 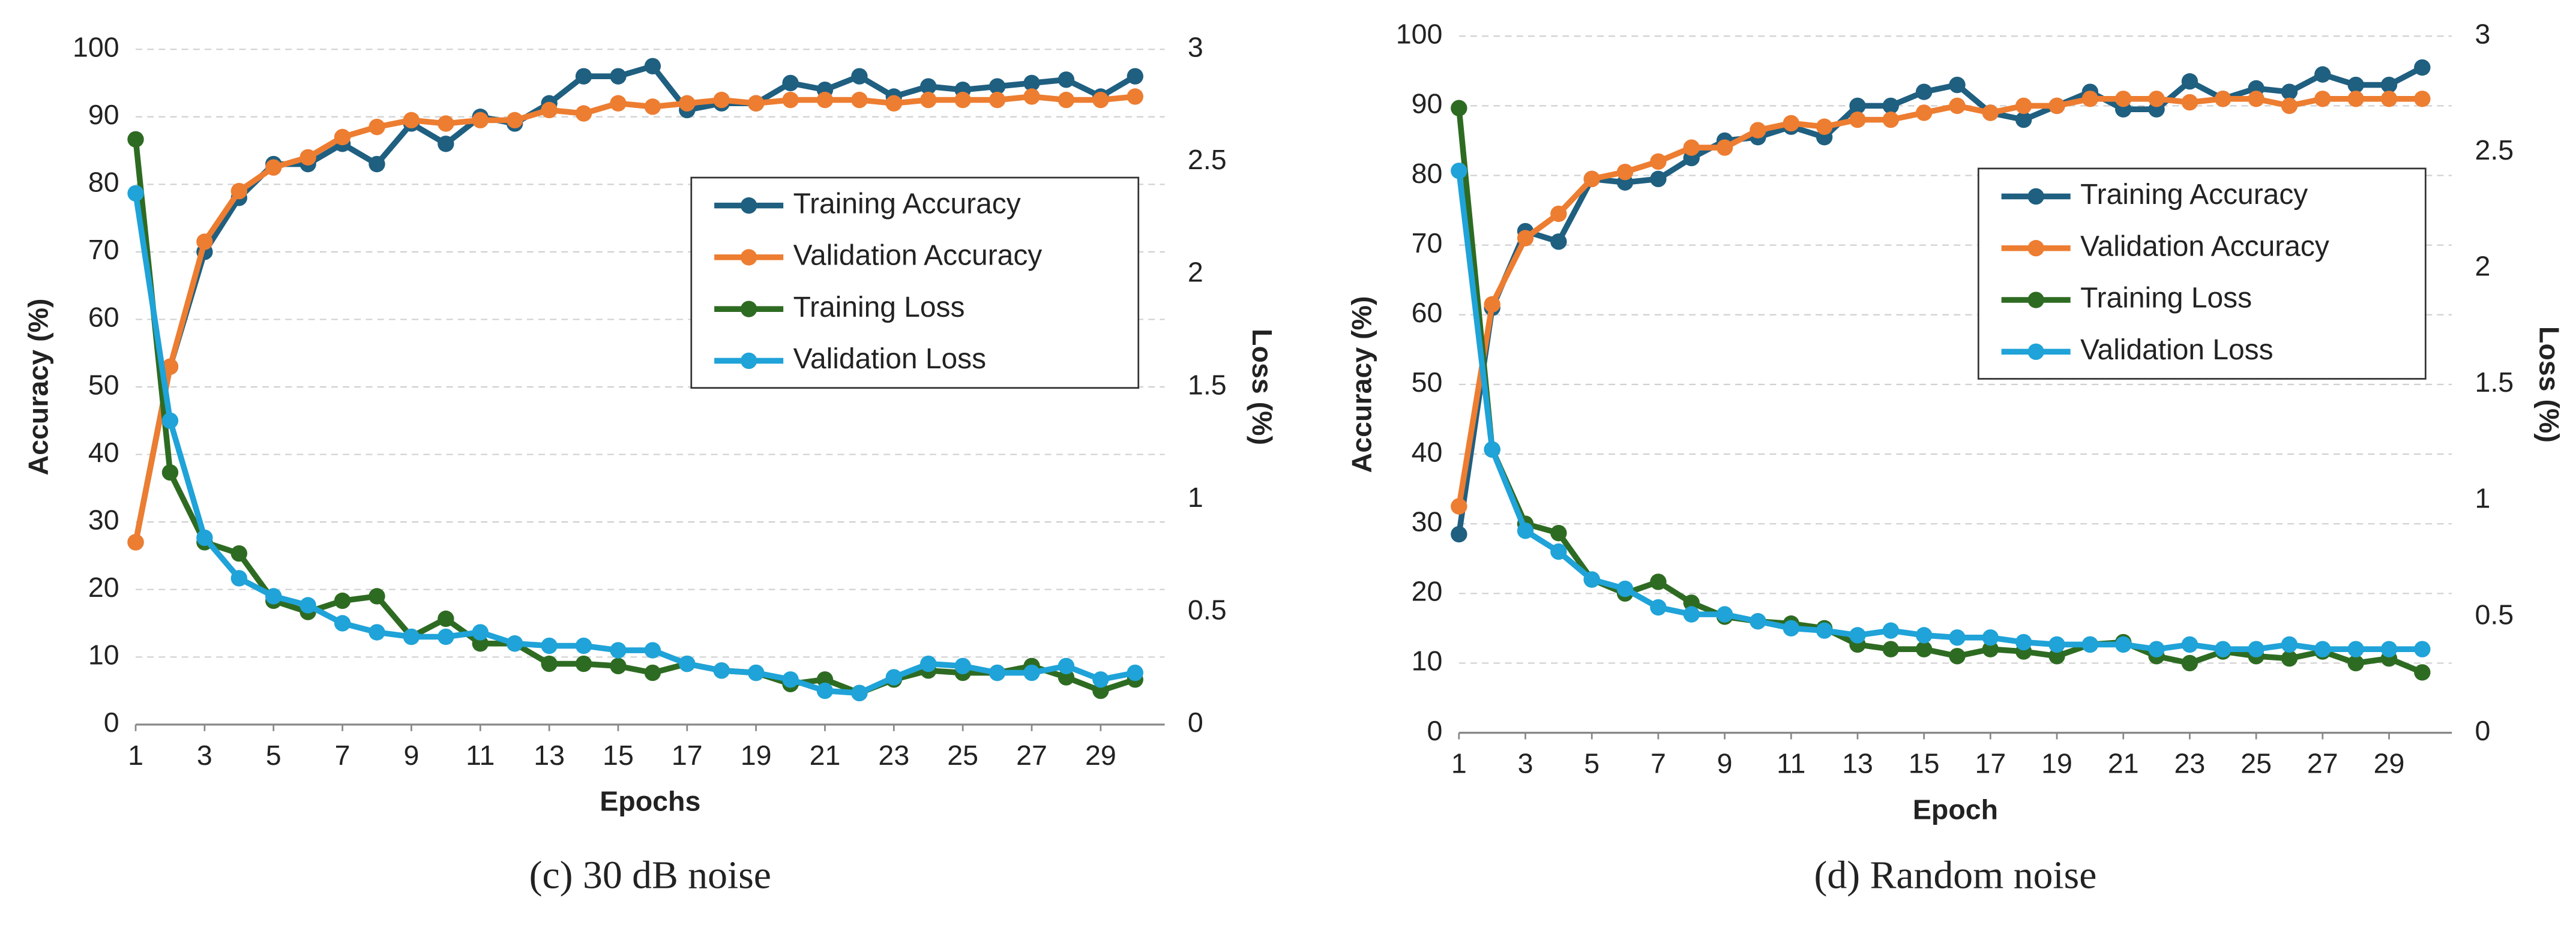 What do you see at coordinates (2176, 350) in the screenshot?
I see `legend-label: Validation Loss` at bounding box center [2176, 350].